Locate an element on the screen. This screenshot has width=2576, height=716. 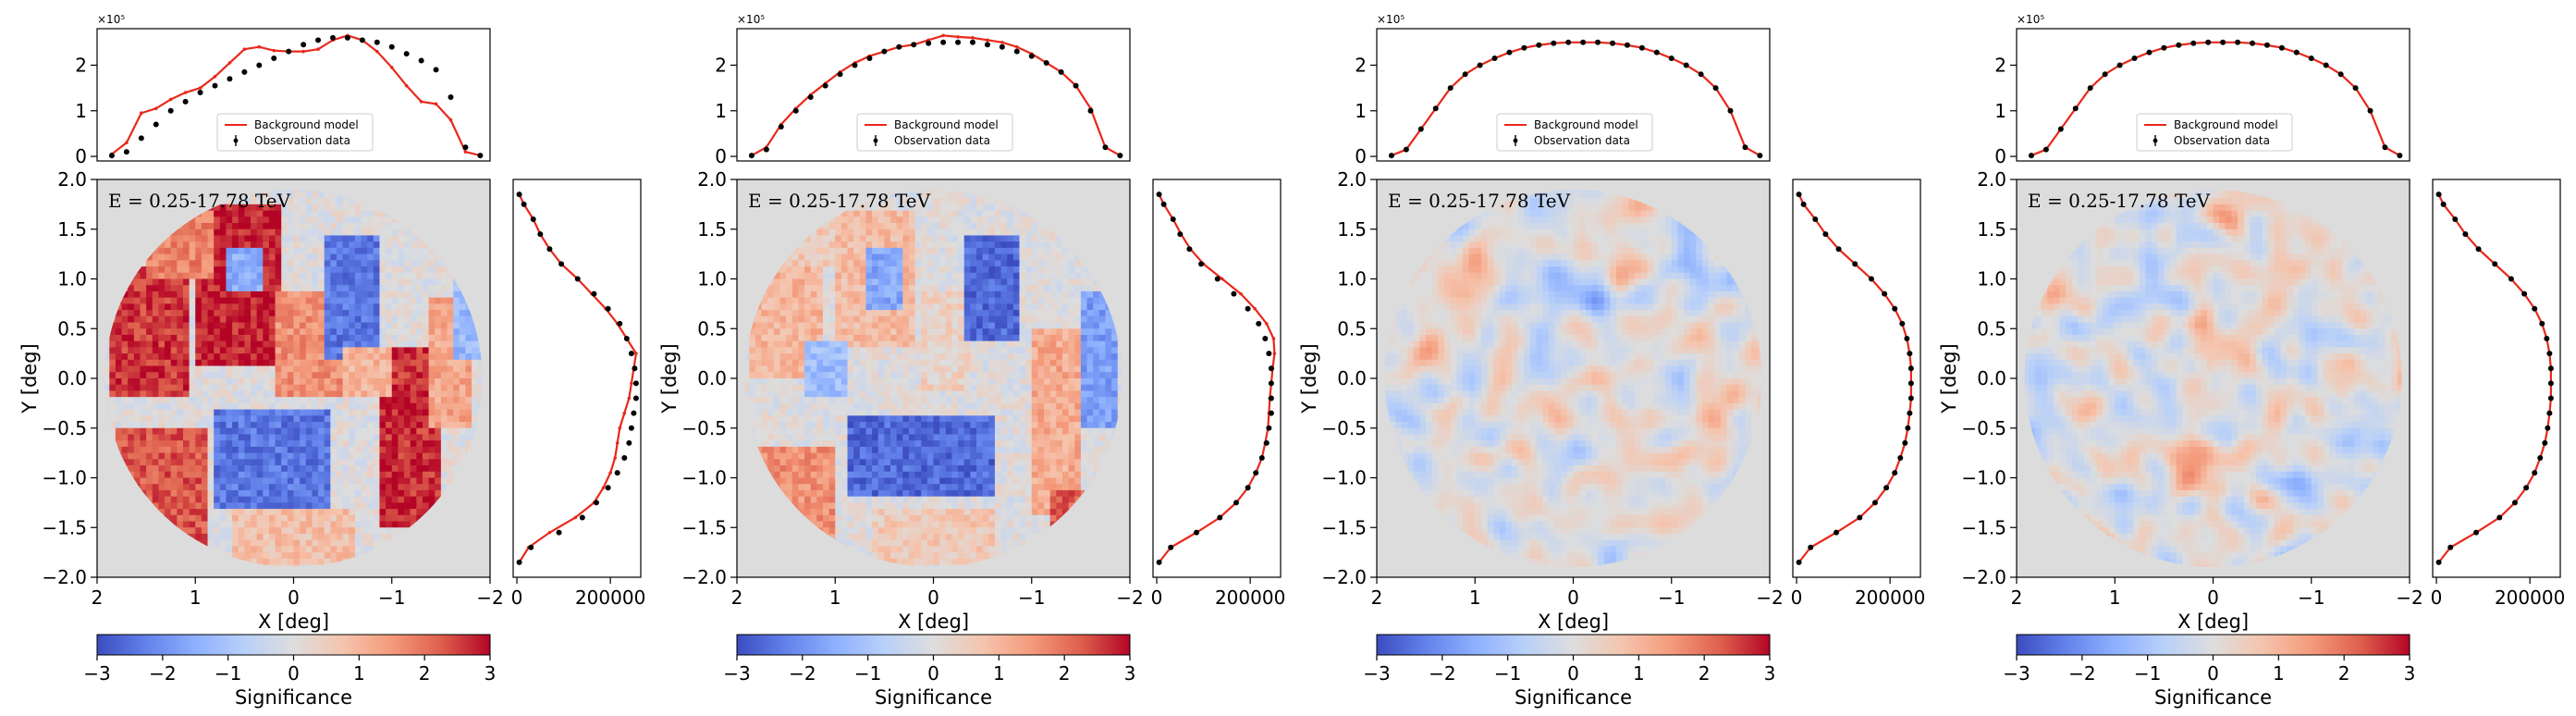
side-data-point is located at coordinates (608, 488).